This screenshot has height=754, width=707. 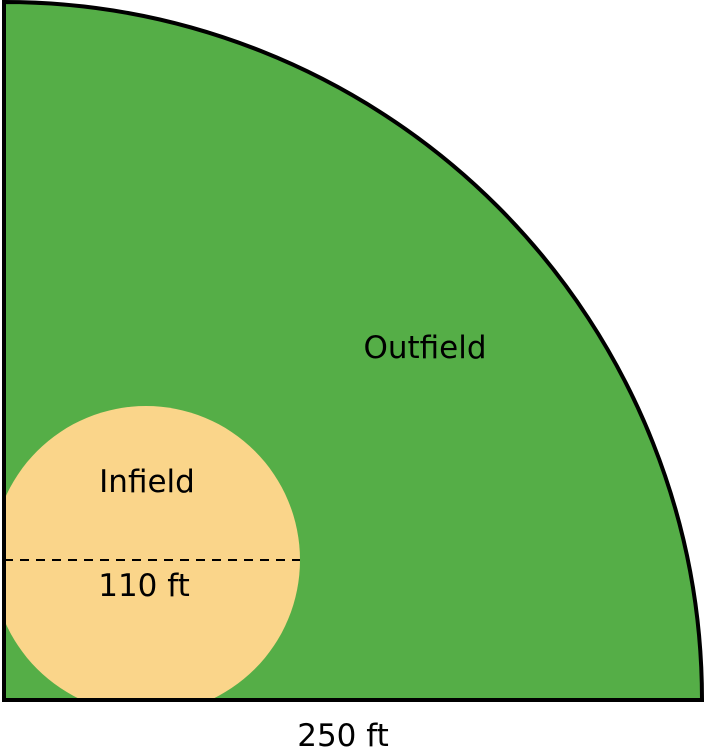 I want to click on infield-diameter-label: 110 ft, so click(x=144, y=586).